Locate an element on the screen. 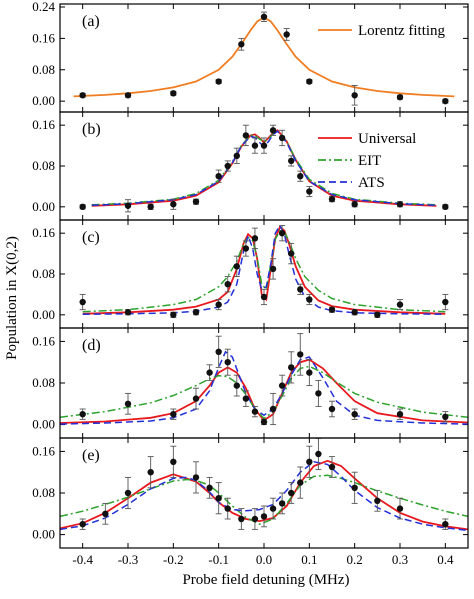 The image size is (474, 599). x-tick-label-6: 0.2 is located at coordinates (355, 559).